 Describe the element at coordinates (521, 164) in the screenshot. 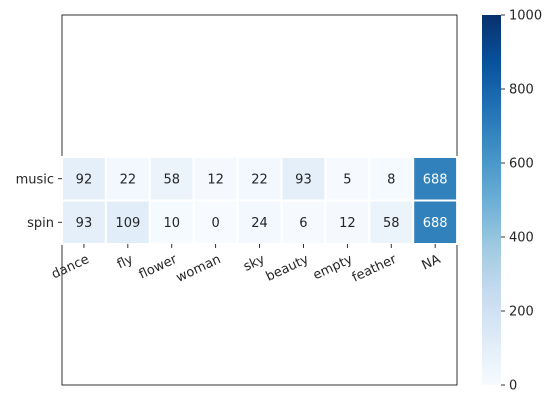

I see `colorbar-tick-label: 600` at that location.